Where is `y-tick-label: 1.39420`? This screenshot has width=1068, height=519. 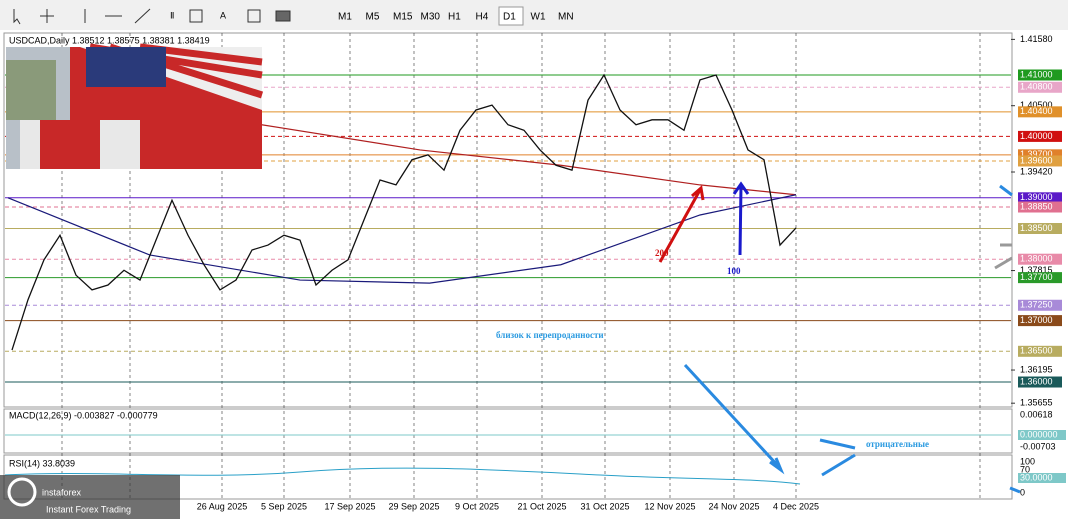 y-tick-label: 1.39420 is located at coordinates (1036, 171).